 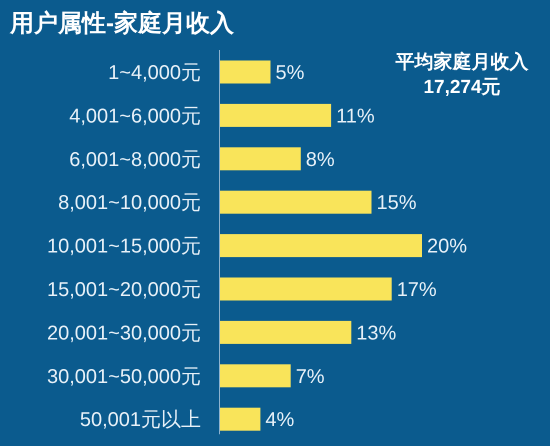 I want to click on annotation: 平均家庭月收入, so click(x=462, y=62).